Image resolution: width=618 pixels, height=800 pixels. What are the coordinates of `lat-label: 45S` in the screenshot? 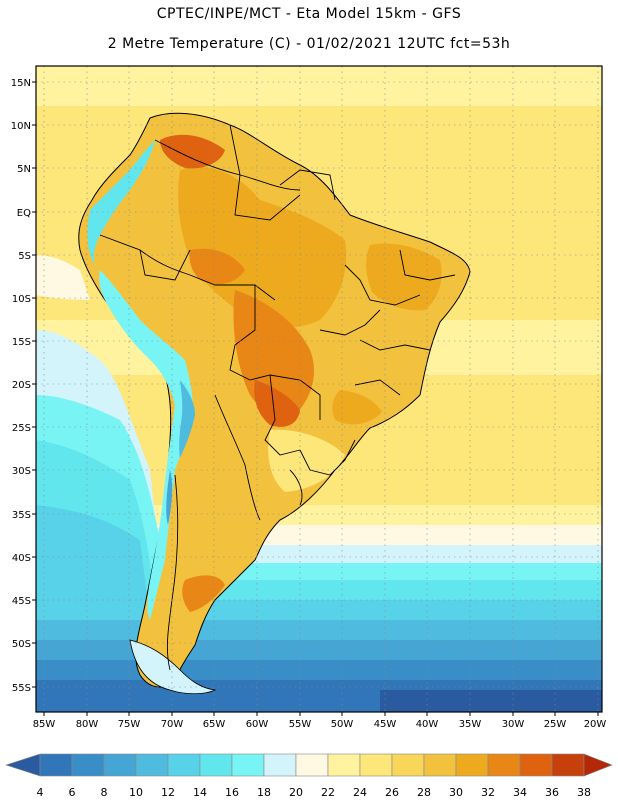 It's located at (21, 601).